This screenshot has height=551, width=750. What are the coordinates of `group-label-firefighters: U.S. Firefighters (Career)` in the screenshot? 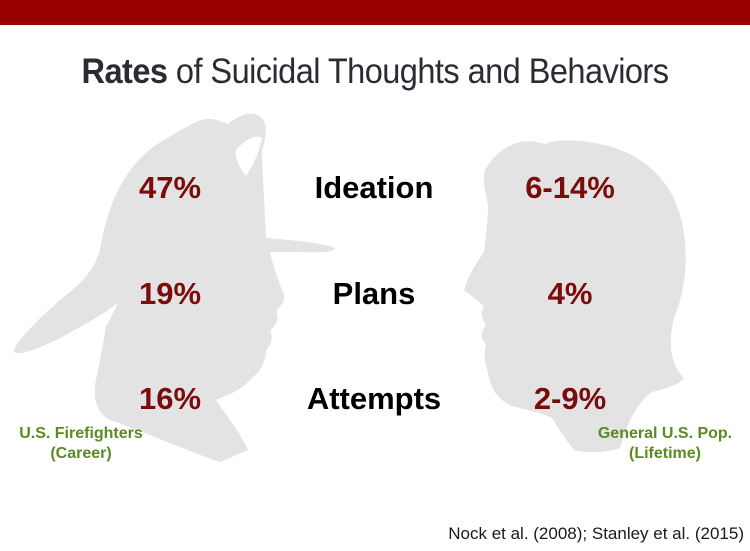 It's located at (81, 444).